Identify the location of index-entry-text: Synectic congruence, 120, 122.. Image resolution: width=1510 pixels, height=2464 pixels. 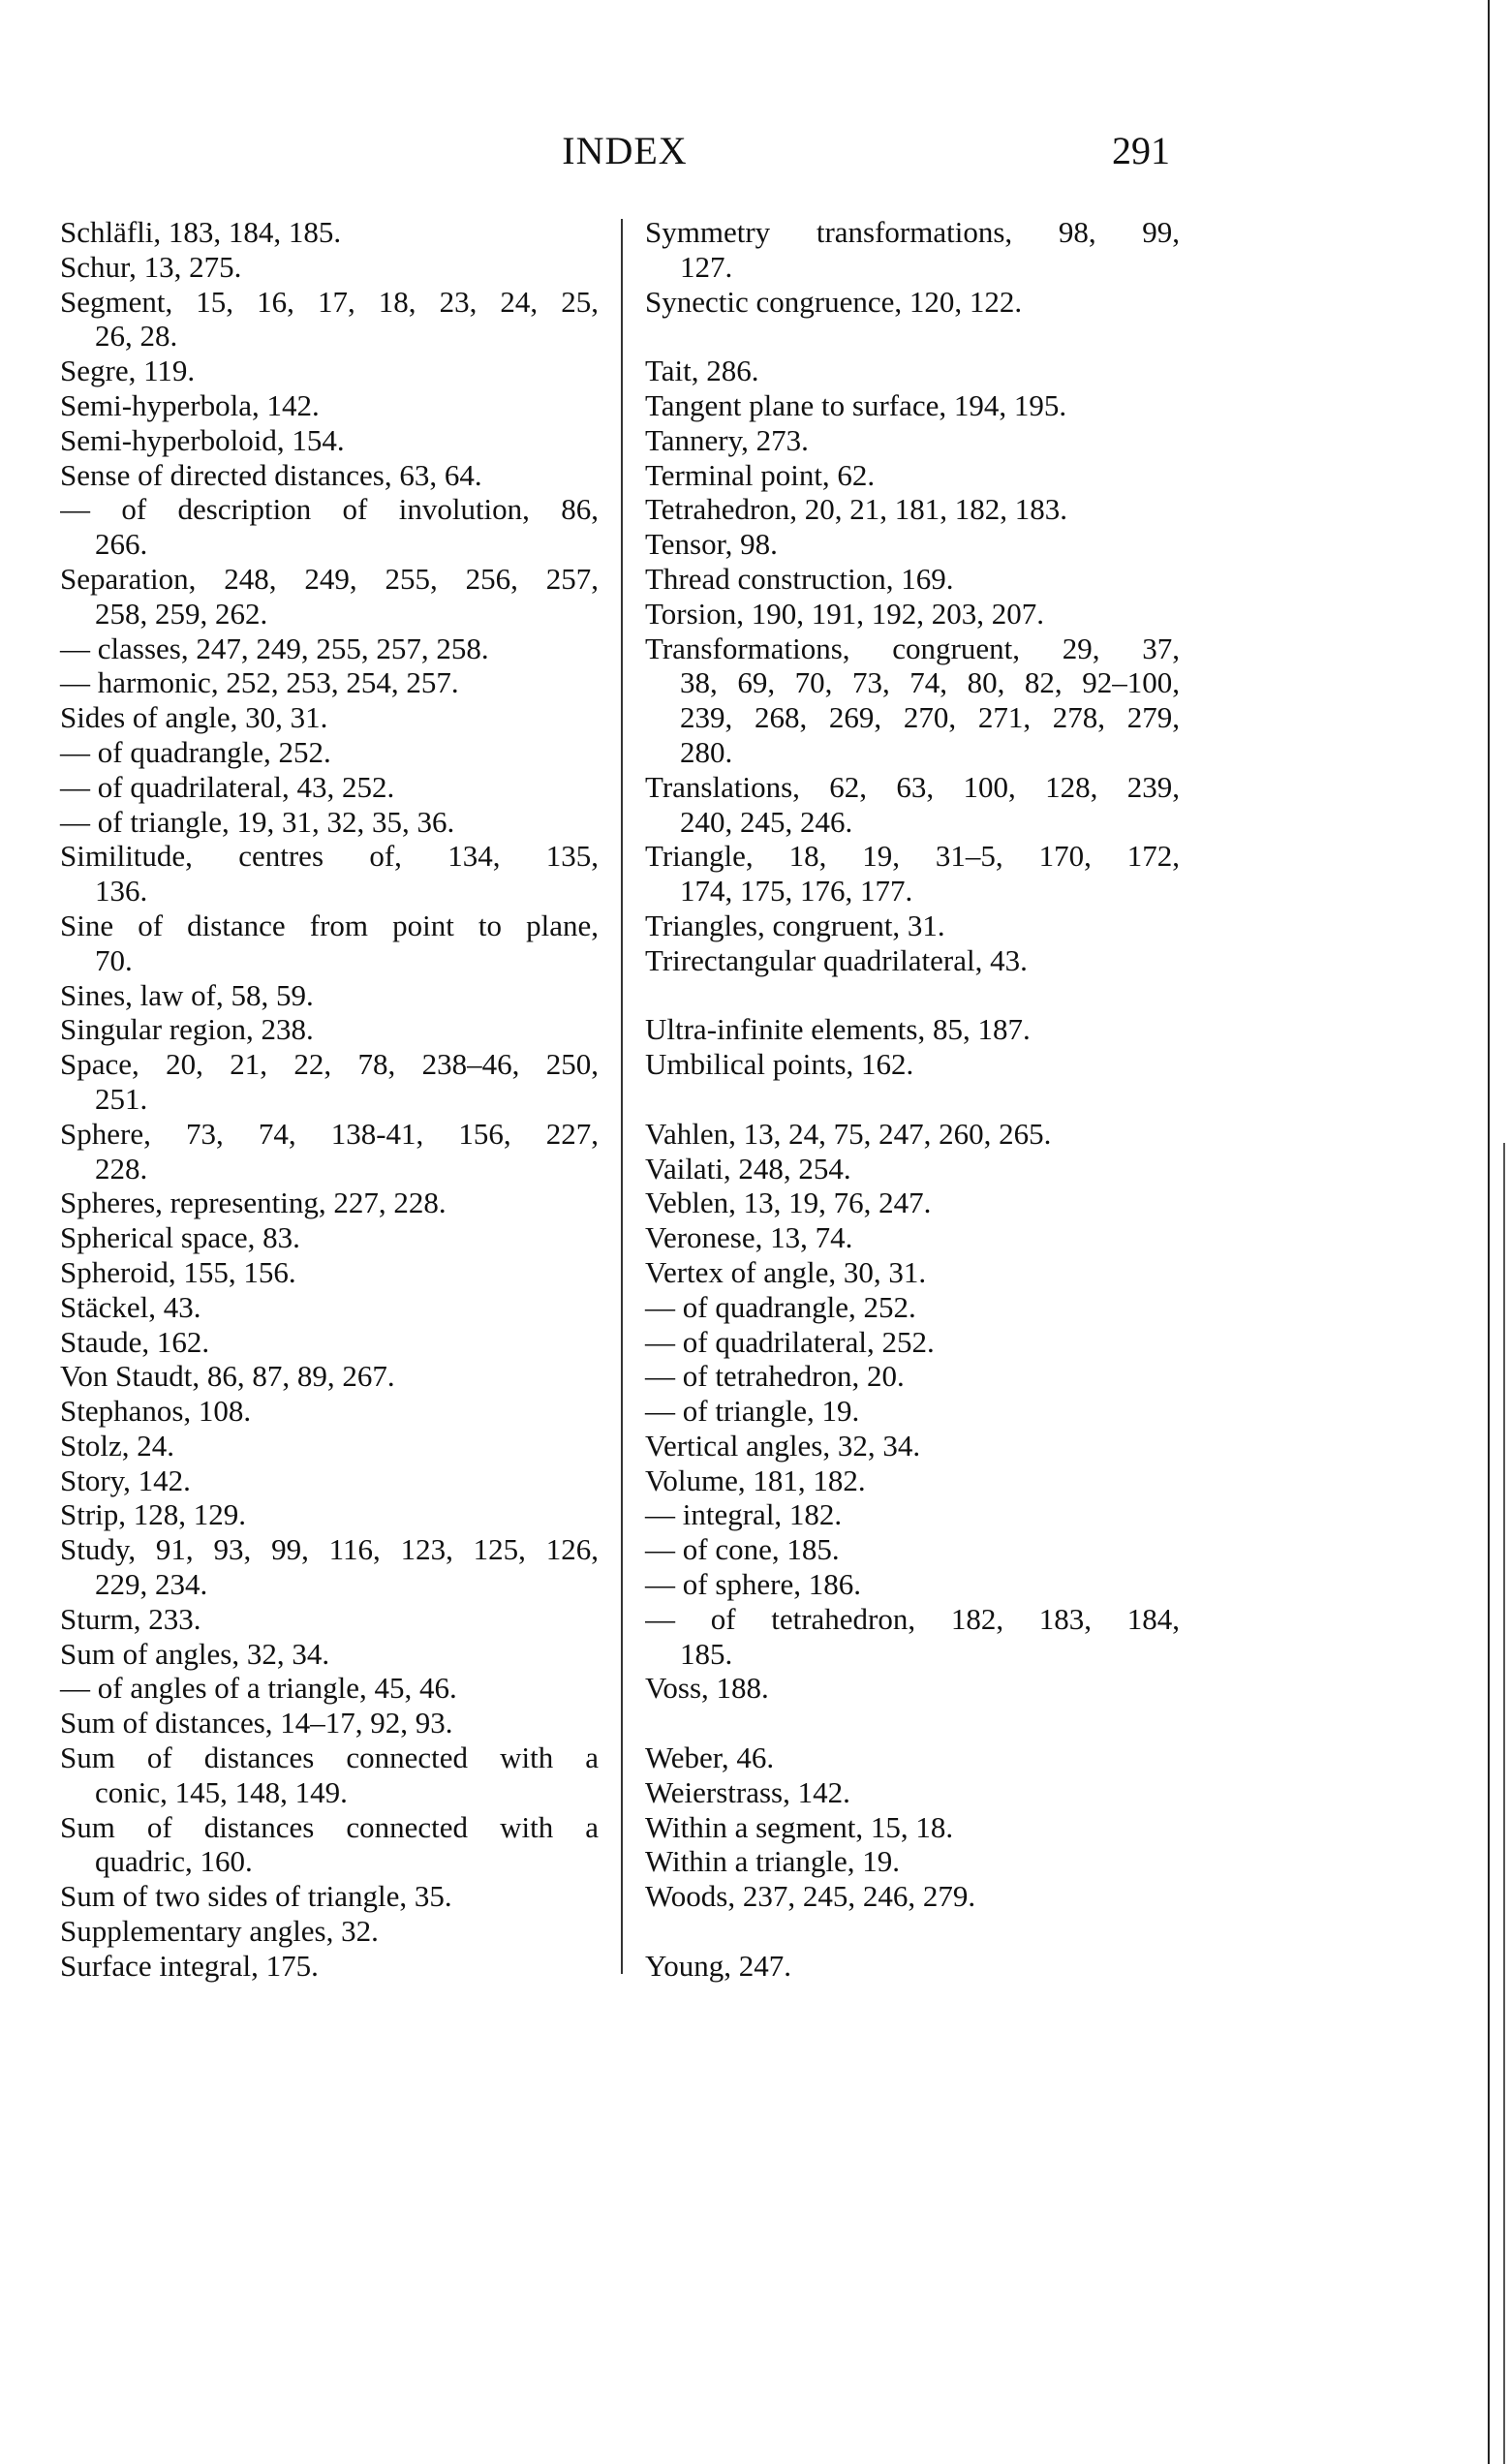
(834, 302).